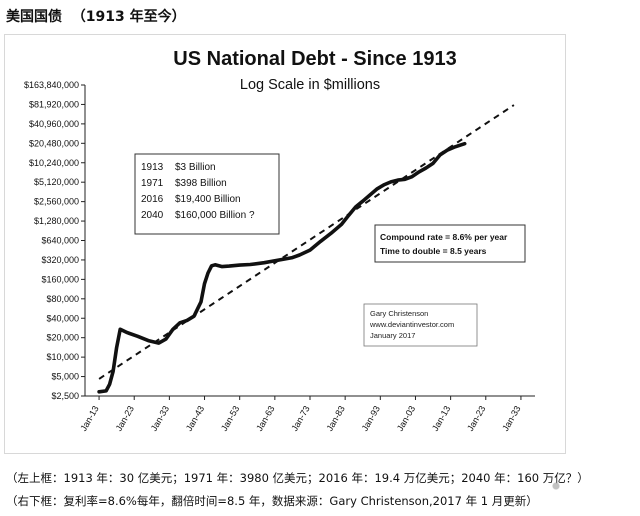 The width and height of the screenshot is (640, 516). I want to click on y-tick-label: $2,500, so click(65, 396).